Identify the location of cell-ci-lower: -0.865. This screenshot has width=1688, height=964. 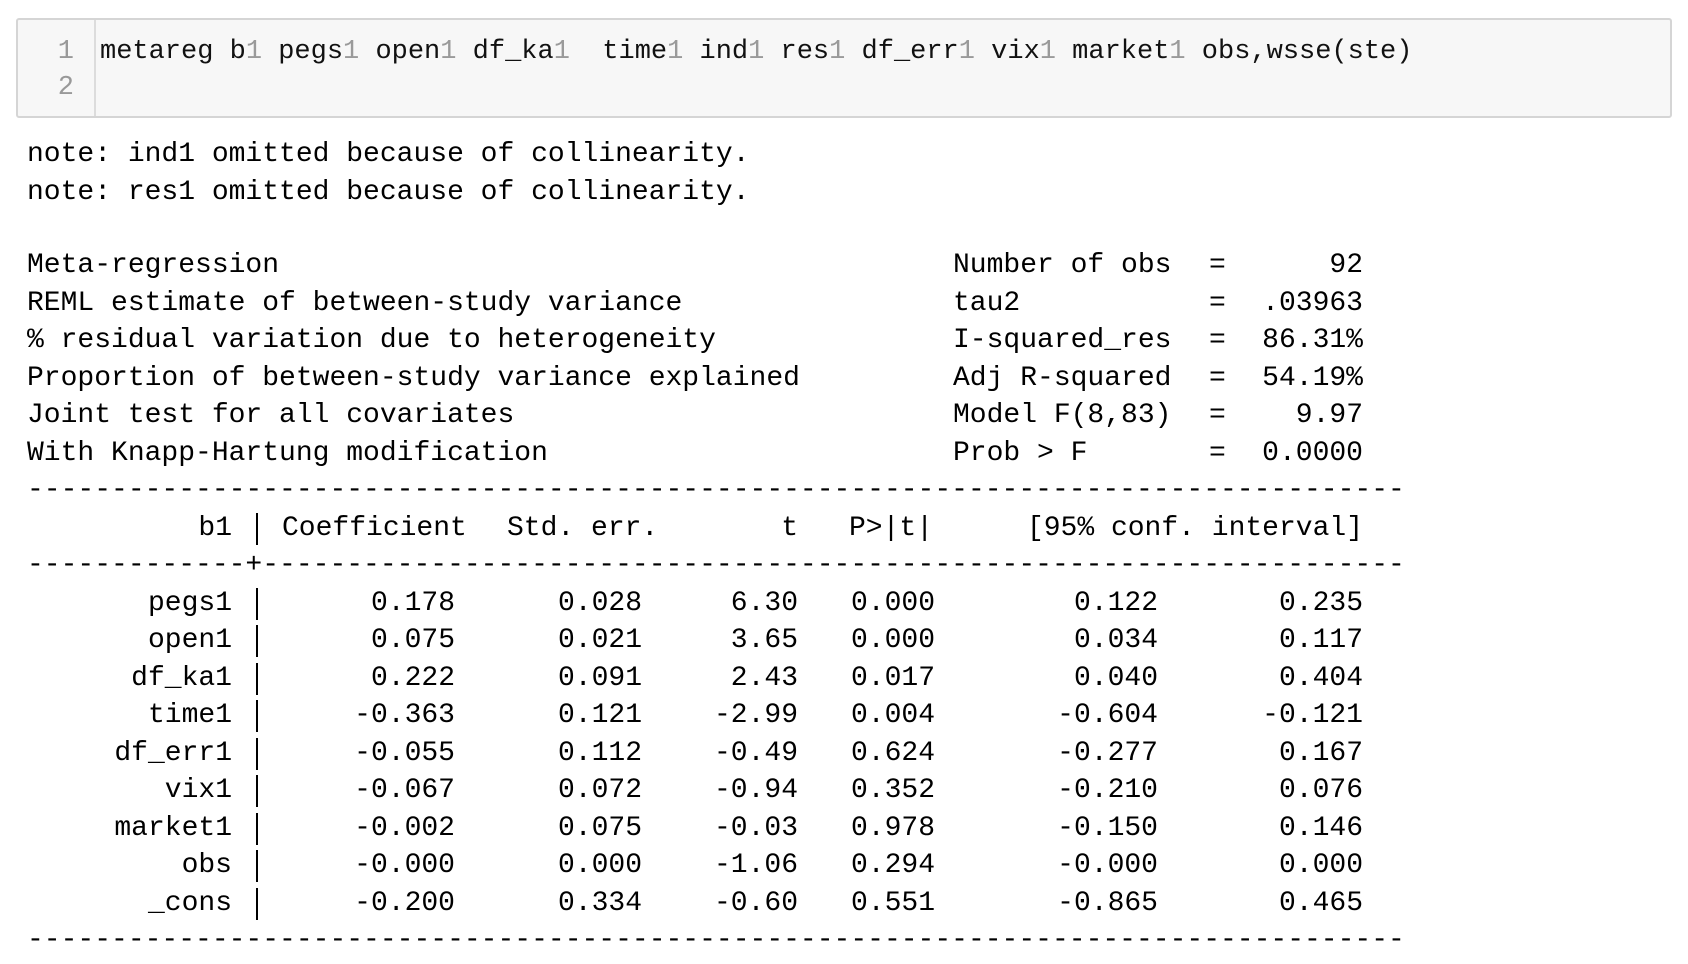
(1107, 903).